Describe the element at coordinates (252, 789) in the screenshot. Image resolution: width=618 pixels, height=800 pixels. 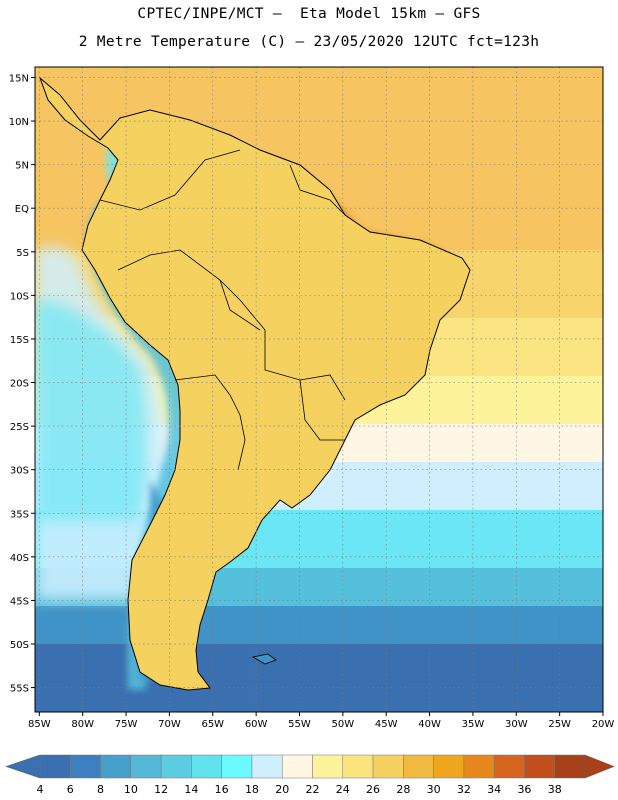
I see `colorbar-label: 18` at that location.